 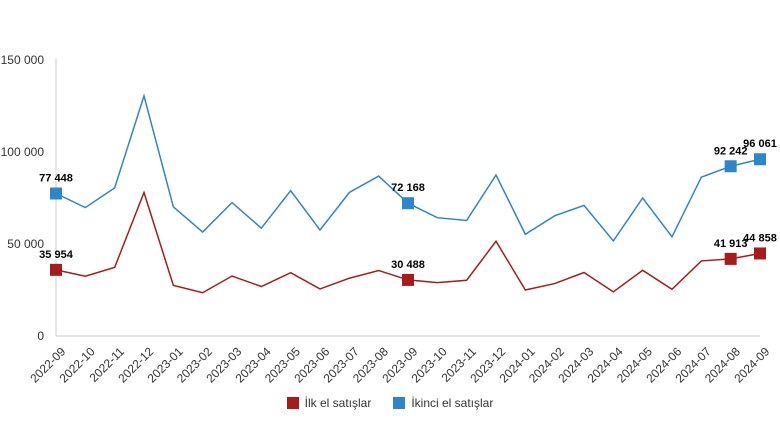 What do you see at coordinates (390, 403) in the screenshot?
I see `legend: İlk el satışlar İkinci el satışlar` at bounding box center [390, 403].